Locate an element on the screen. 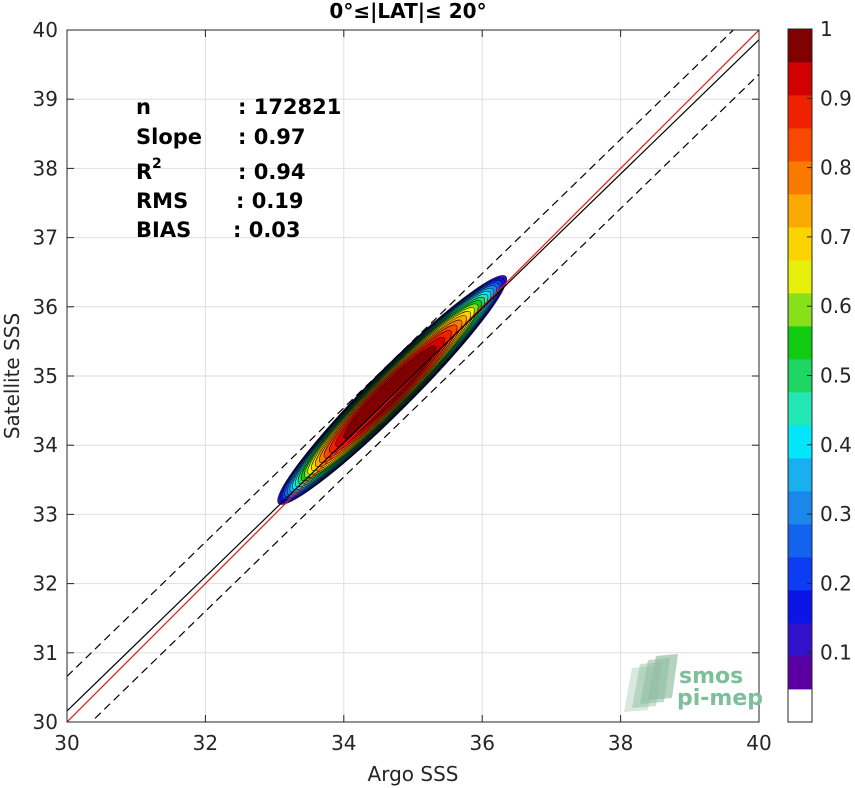 The image size is (855, 788). logo-text-smos: smos is located at coordinates (711, 676).